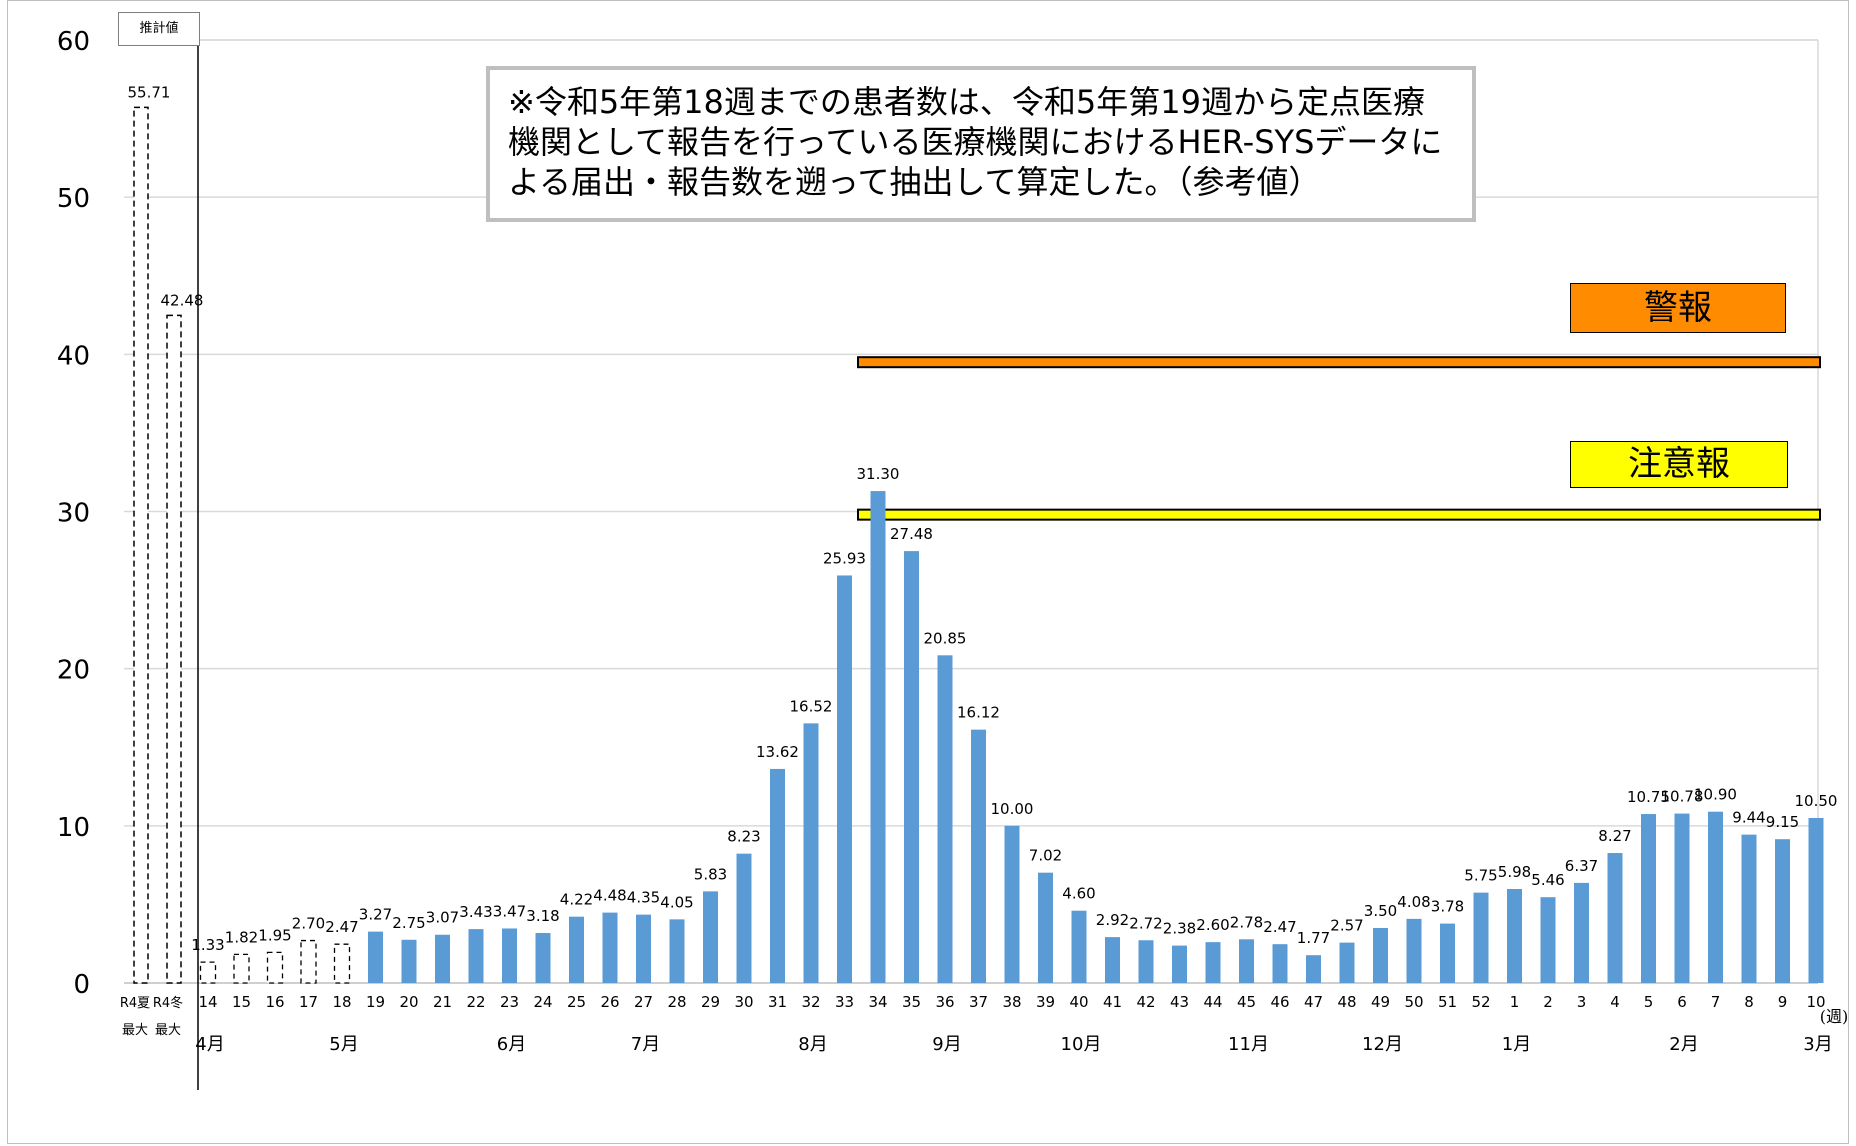 The width and height of the screenshot is (1856, 1146). What do you see at coordinates (777, 752) in the screenshot?
I see `bar-value-label: 13.62` at bounding box center [777, 752].